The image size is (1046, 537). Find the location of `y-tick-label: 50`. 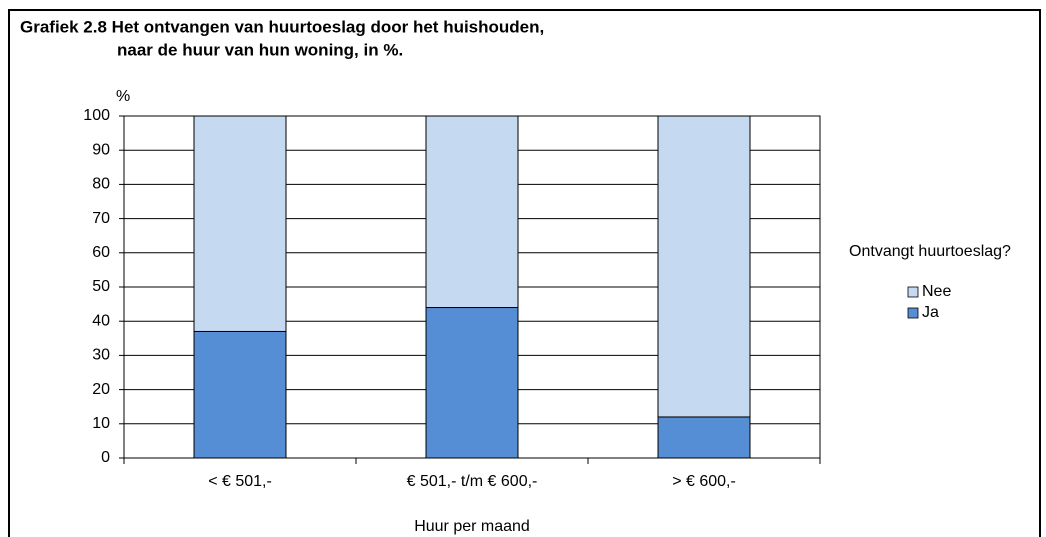

y-tick-label: 50 is located at coordinates (101, 286).